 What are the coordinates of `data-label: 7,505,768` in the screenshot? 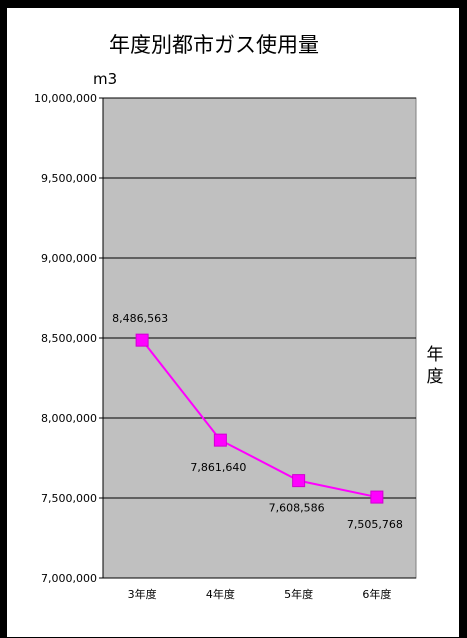 It's located at (375, 524).